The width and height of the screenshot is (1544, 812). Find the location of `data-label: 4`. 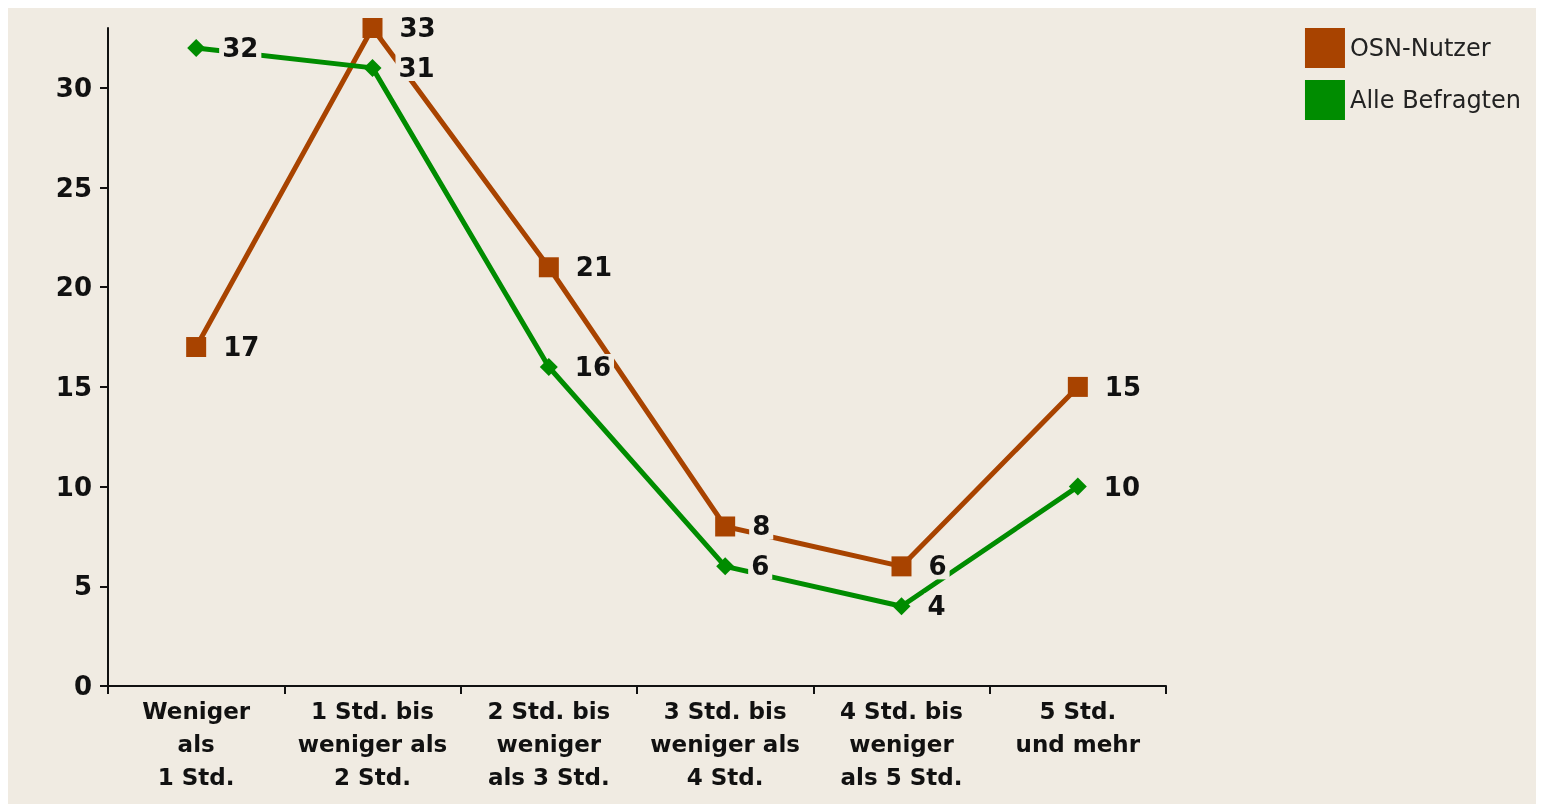

data-label: 4 is located at coordinates (936, 606).